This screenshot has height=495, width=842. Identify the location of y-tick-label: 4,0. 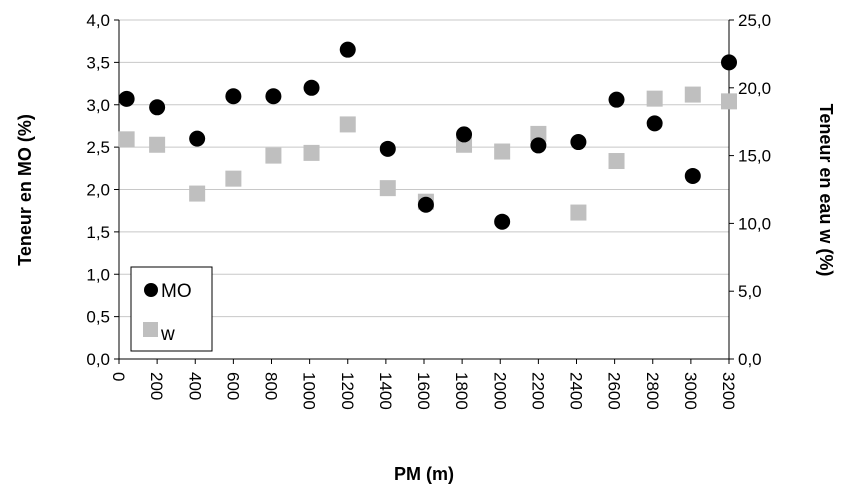
(98, 20).